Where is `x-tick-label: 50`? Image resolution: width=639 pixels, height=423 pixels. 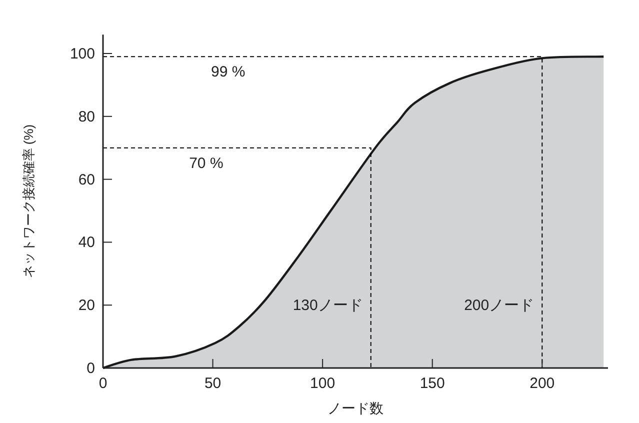
x-tick-label: 50 is located at coordinates (213, 383).